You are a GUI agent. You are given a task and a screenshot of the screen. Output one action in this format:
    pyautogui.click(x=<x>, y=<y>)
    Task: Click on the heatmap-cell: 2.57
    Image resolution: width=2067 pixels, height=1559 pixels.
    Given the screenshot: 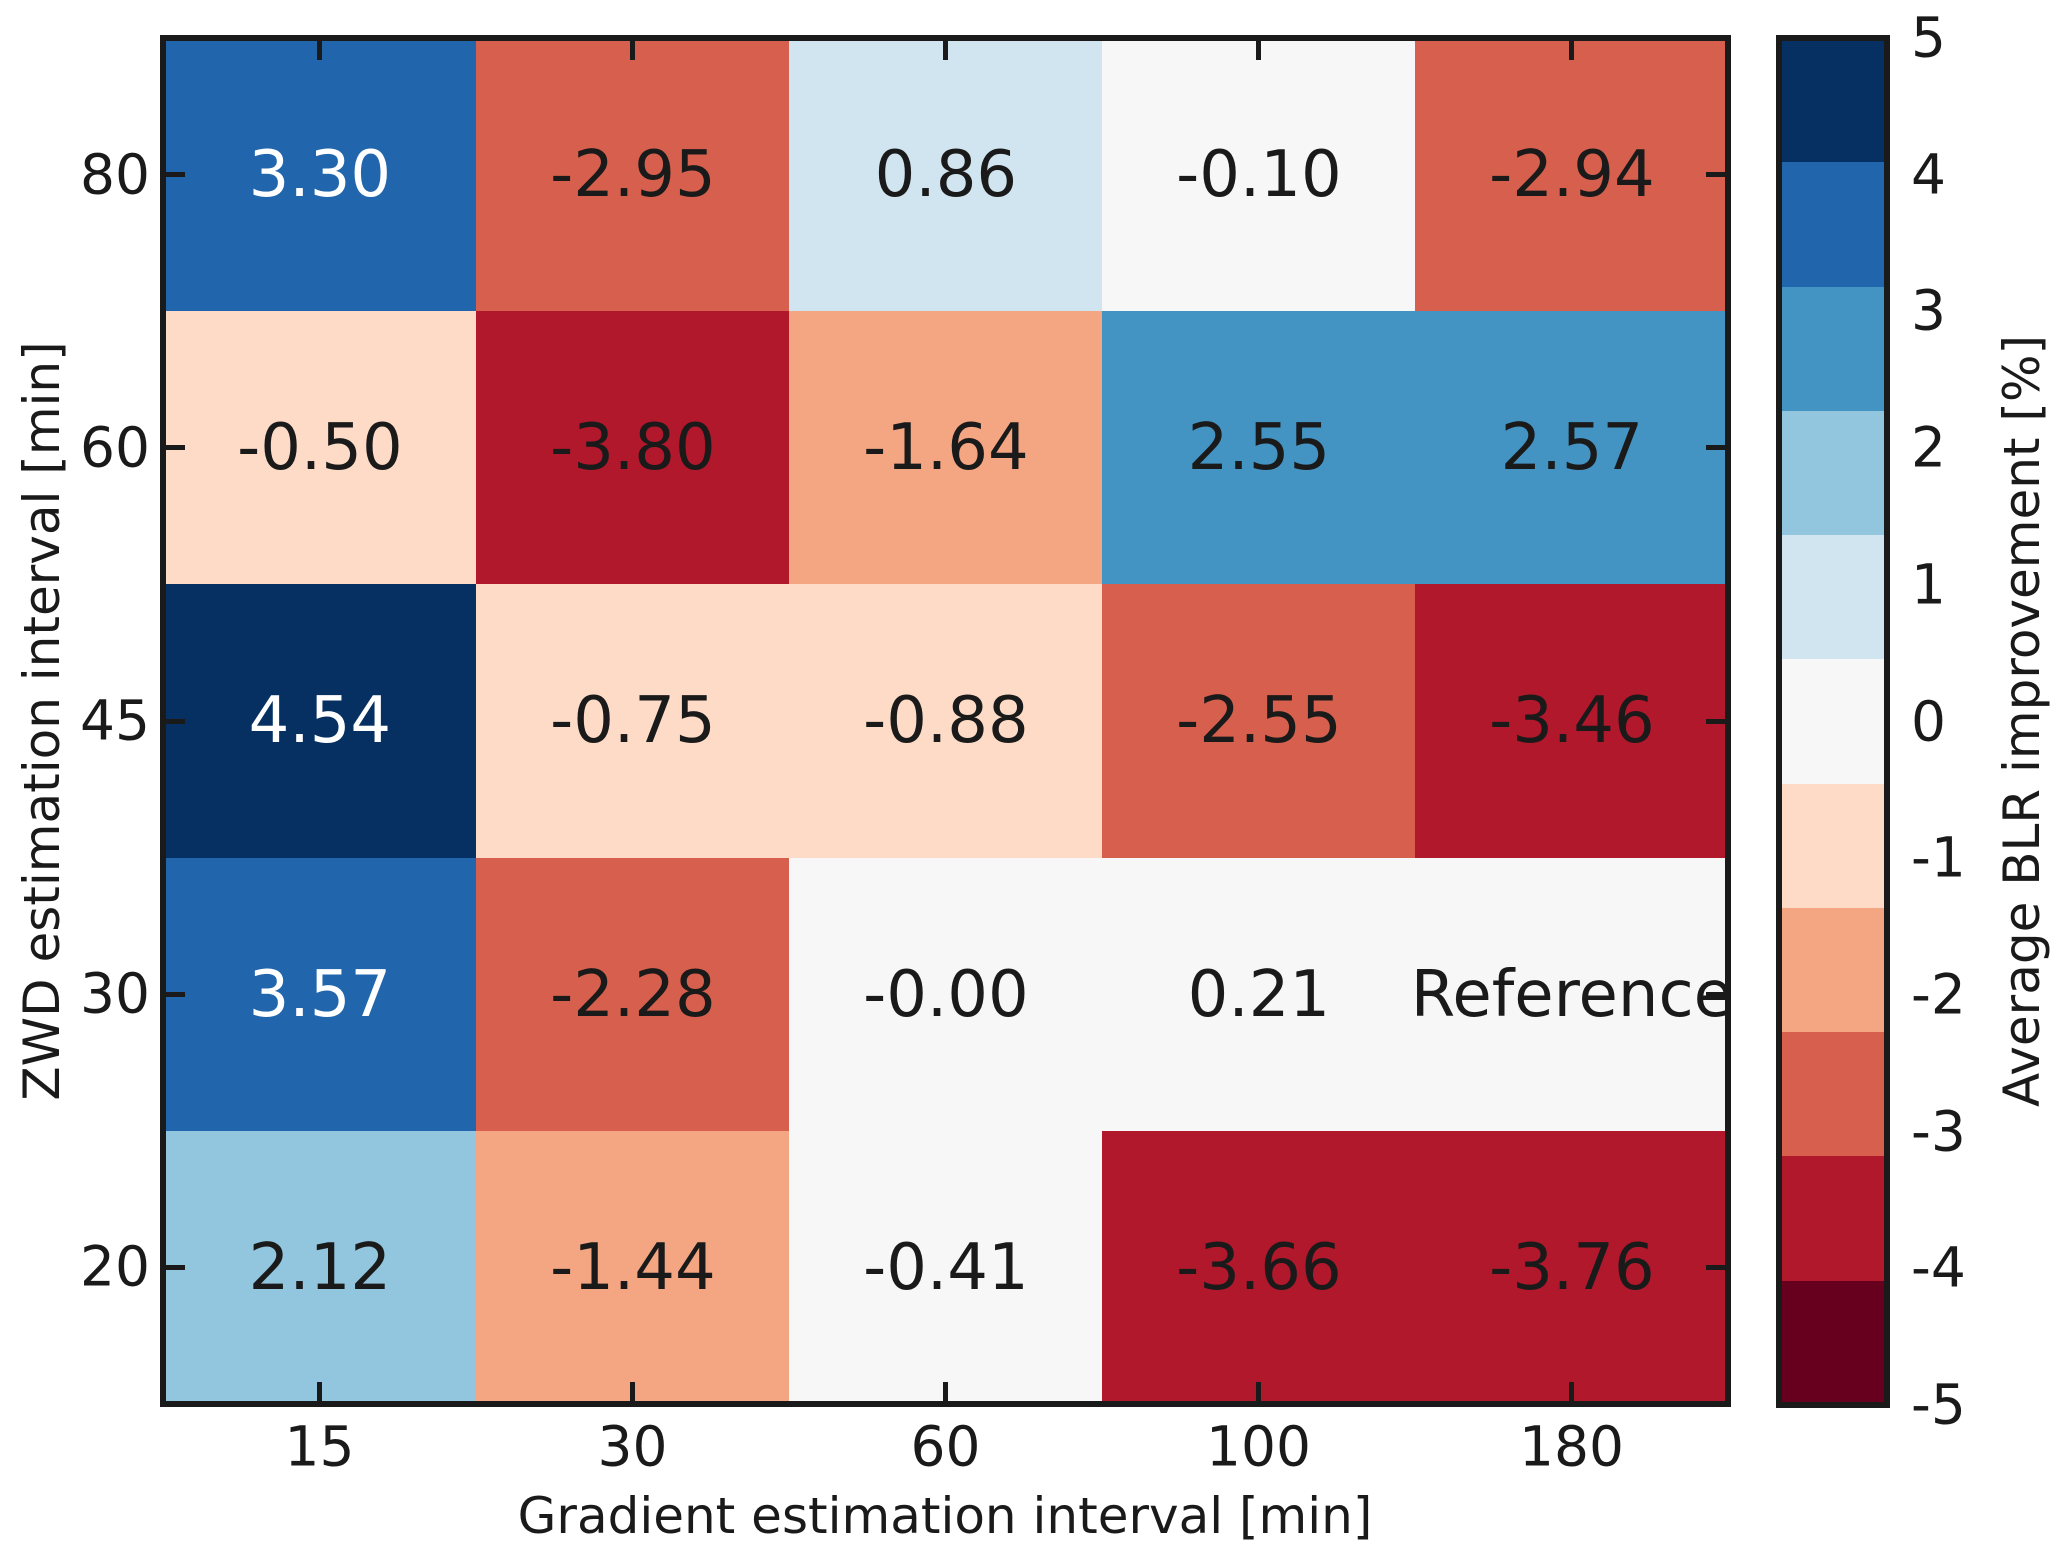 What is the action you would take?
    pyautogui.click(x=1572, y=448)
    